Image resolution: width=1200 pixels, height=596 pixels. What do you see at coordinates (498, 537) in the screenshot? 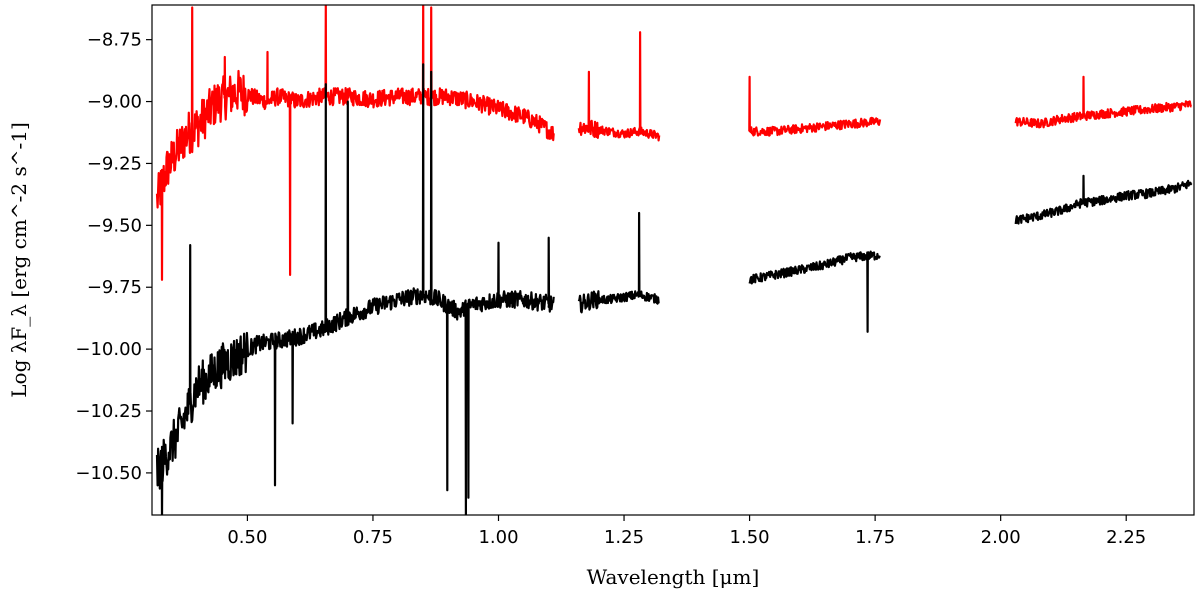
I see `x-tick-label: 1.00` at bounding box center [498, 537].